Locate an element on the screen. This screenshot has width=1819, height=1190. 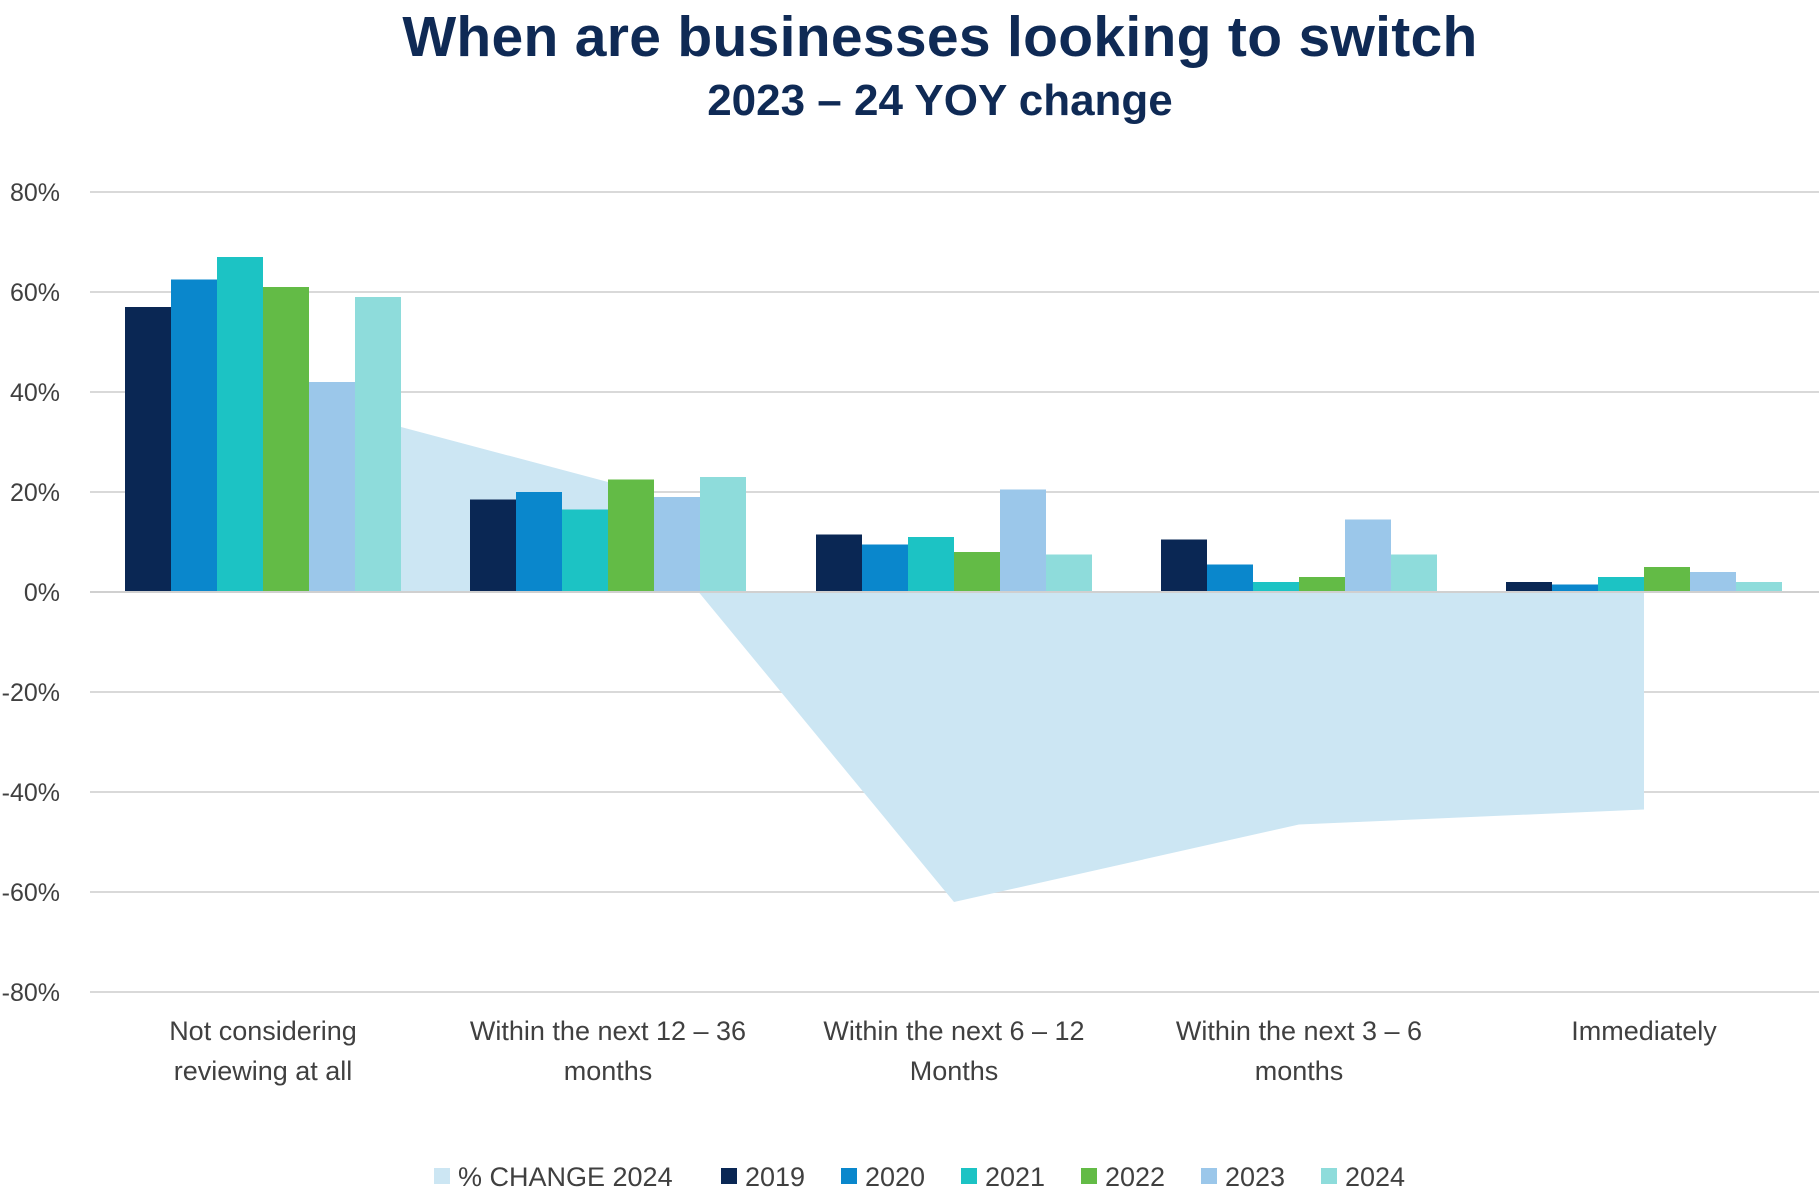
y-tick-label: -80% is located at coordinates (31, 993).